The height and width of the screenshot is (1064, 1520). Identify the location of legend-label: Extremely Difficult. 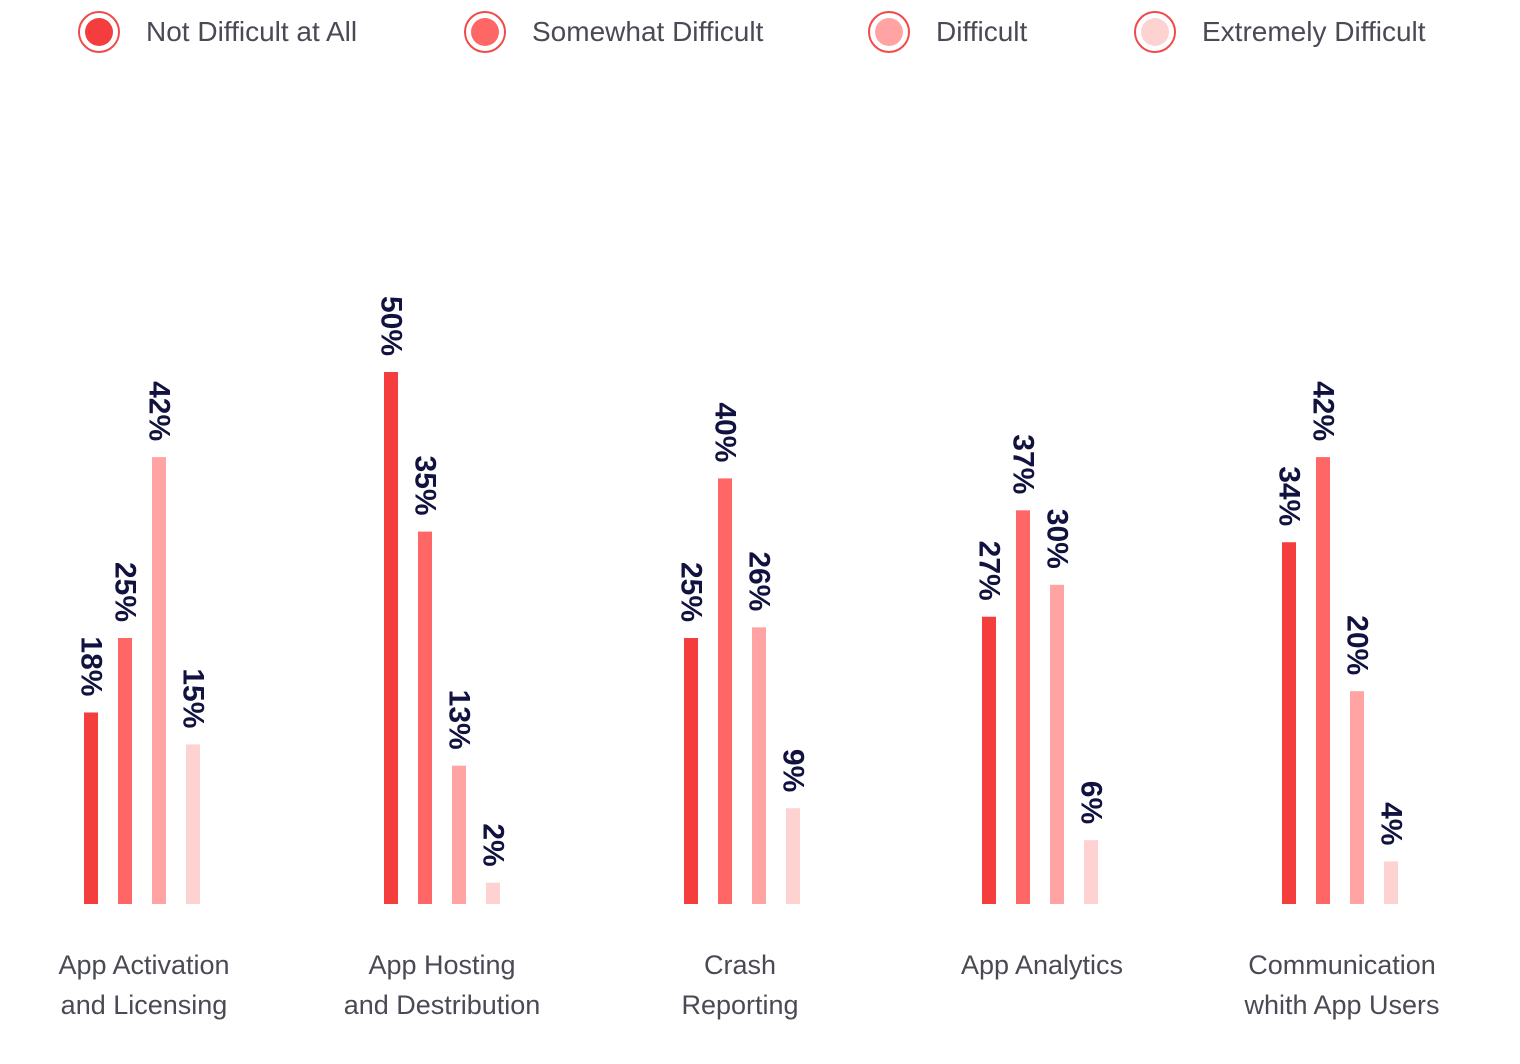
(1314, 31).